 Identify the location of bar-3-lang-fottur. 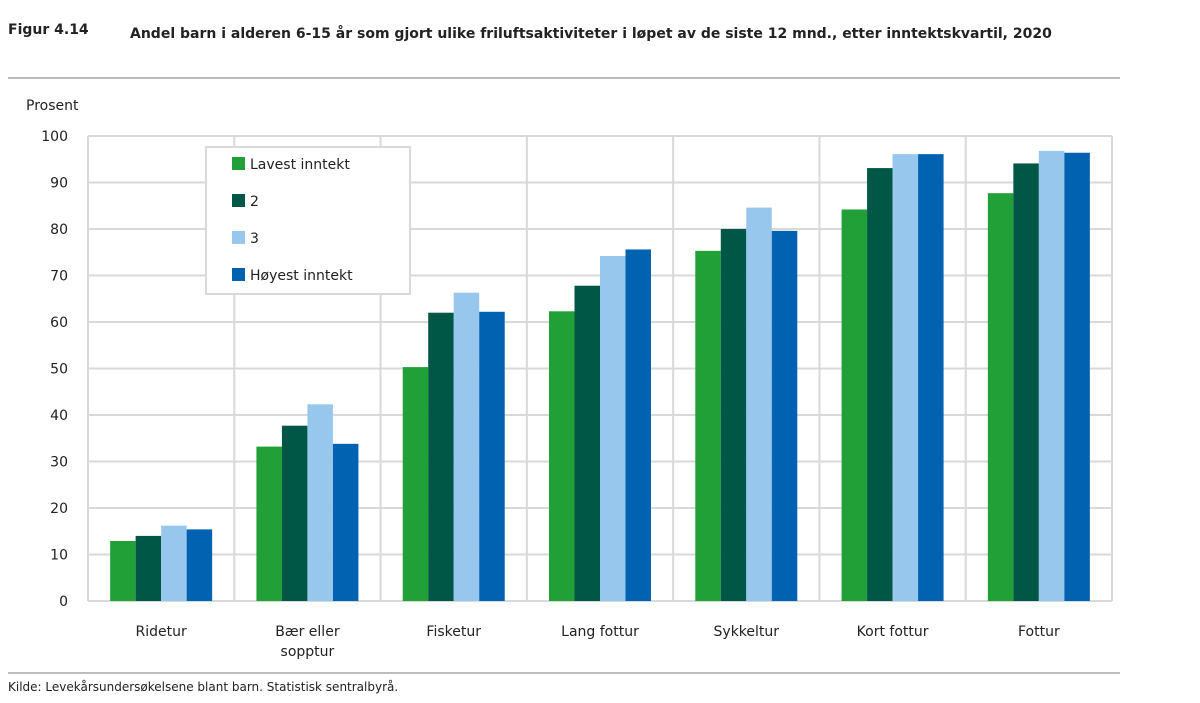
(613, 428).